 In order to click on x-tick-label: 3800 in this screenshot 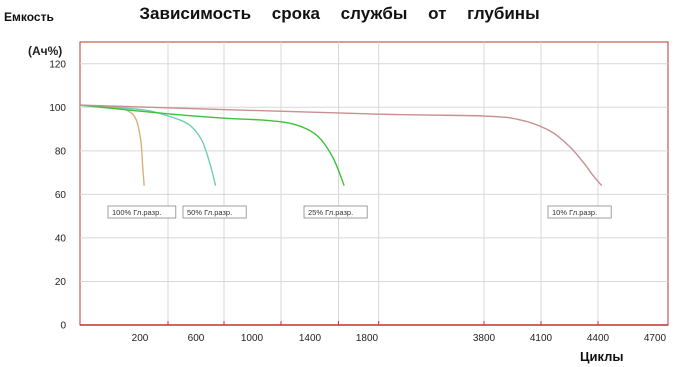, I will do `click(484, 338)`.